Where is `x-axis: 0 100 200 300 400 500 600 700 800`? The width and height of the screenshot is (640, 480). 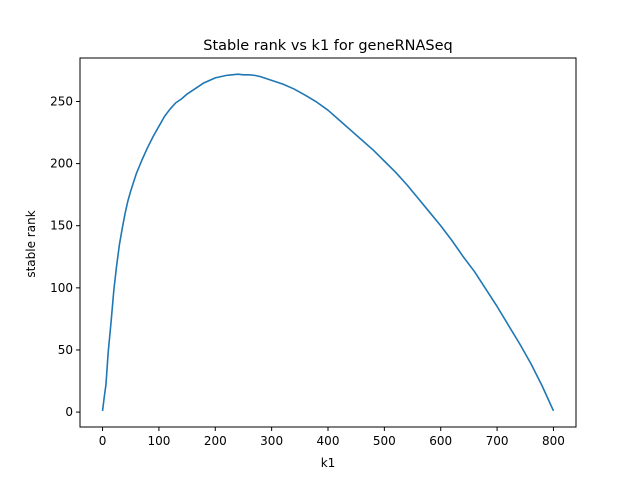
x-axis: 0 100 200 300 400 500 600 700 800 is located at coordinates (332, 437).